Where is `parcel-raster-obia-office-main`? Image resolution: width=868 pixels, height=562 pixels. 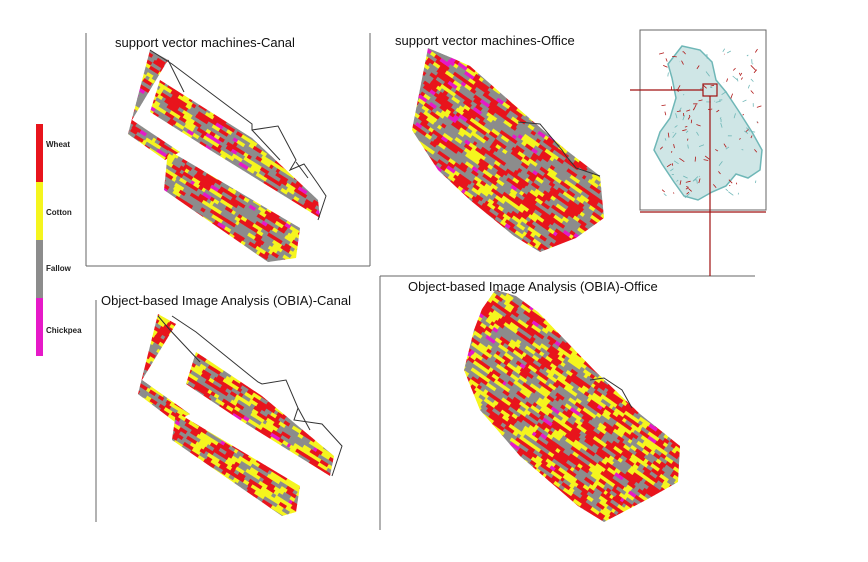 parcel-raster-obia-office-main is located at coordinates (572, 405).